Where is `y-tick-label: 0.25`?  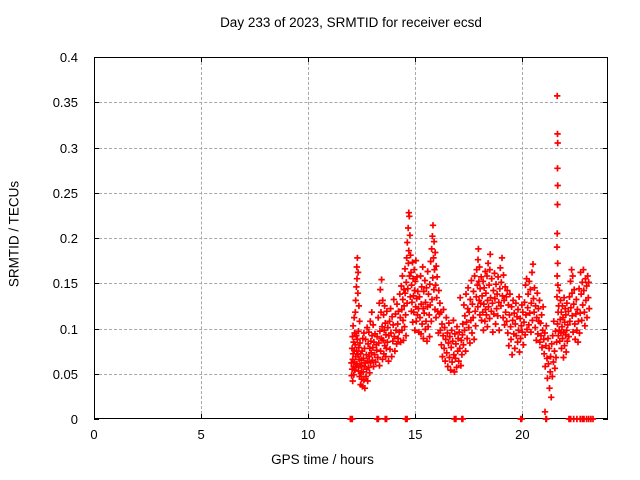 y-tick-label: 0.25 is located at coordinates (65, 193).